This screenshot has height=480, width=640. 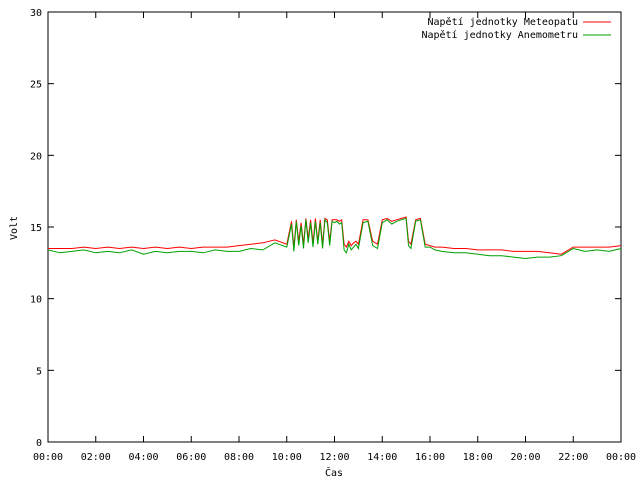 What do you see at coordinates (36, 228) in the screenshot?
I see `y-tick-label: 15` at bounding box center [36, 228].